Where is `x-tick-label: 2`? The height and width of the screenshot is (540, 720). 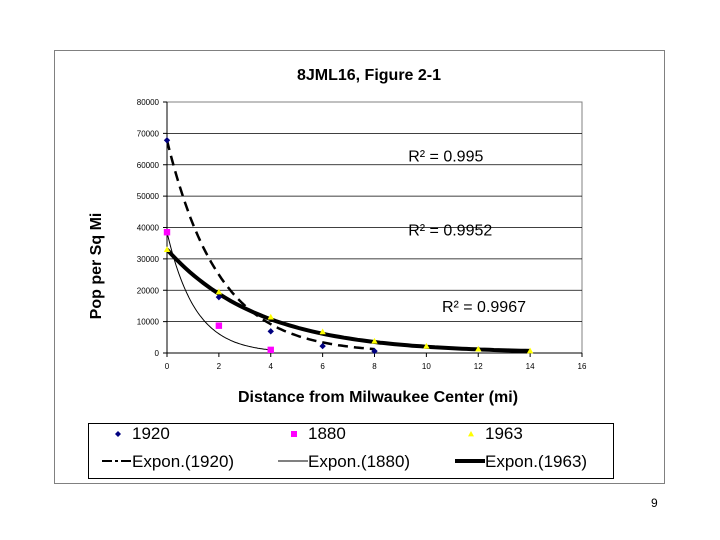 x-tick-label: 2 is located at coordinates (219, 366).